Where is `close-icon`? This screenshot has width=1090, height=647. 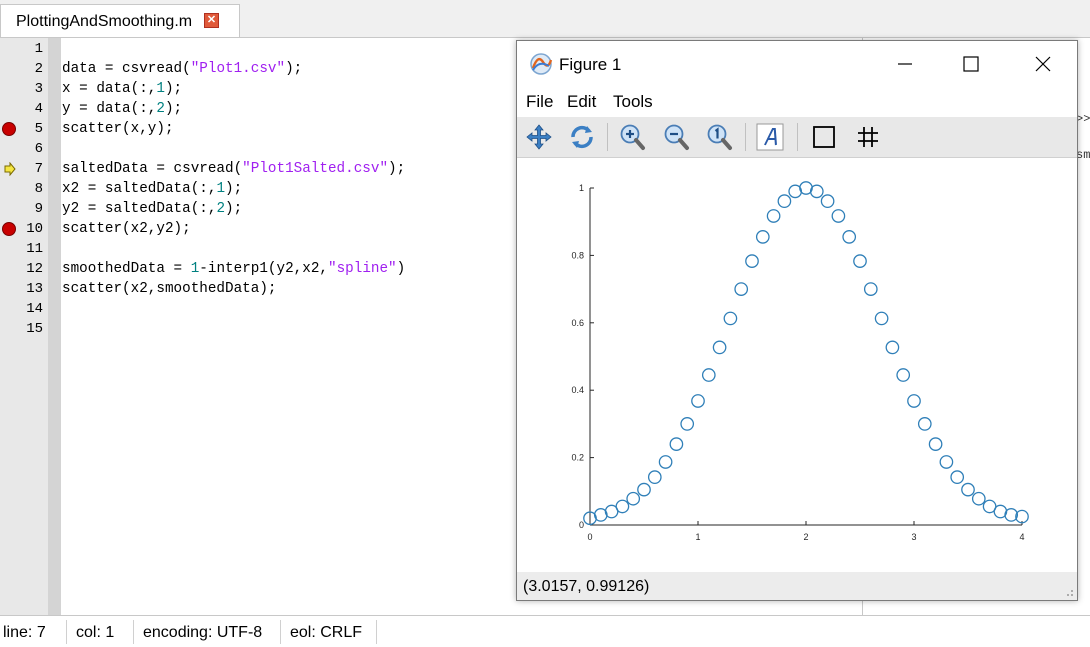 close-icon is located at coordinates (1043, 64).